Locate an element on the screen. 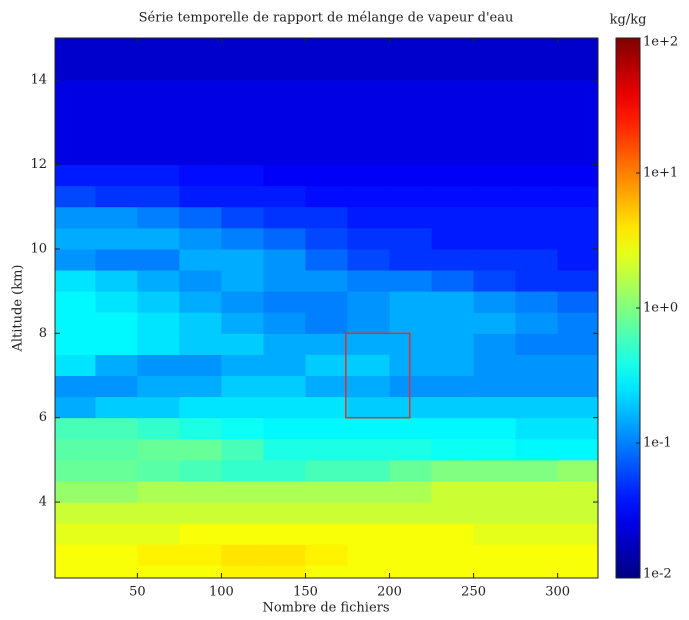 This screenshot has height=620, width=689. colorbar-tick-label: 1e+2 is located at coordinates (660, 42).